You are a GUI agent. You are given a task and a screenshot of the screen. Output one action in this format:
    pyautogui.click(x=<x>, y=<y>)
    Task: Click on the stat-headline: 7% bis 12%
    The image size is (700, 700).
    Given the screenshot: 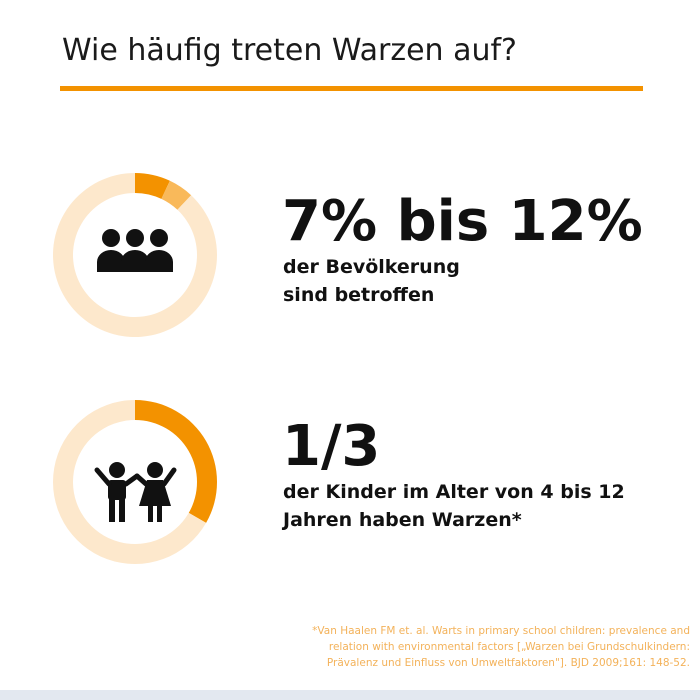 What is the action you would take?
    pyautogui.click(x=462, y=221)
    